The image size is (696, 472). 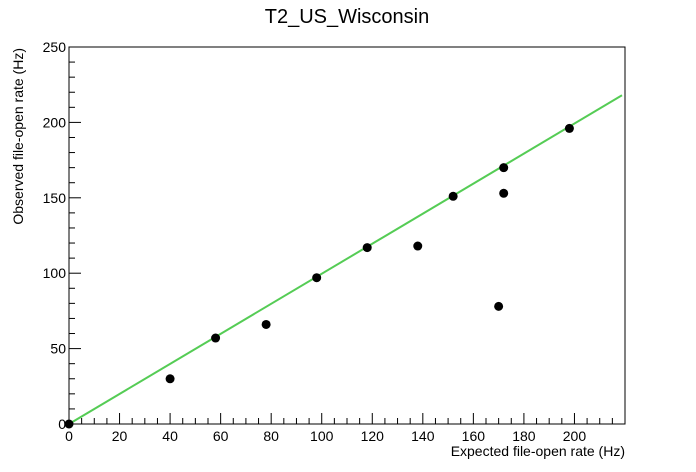 What do you see at coordinates (62, 235) in the screenshot?
I see `y-axis: 0 50 100 150 200 250` at bounding box center [62, 235].